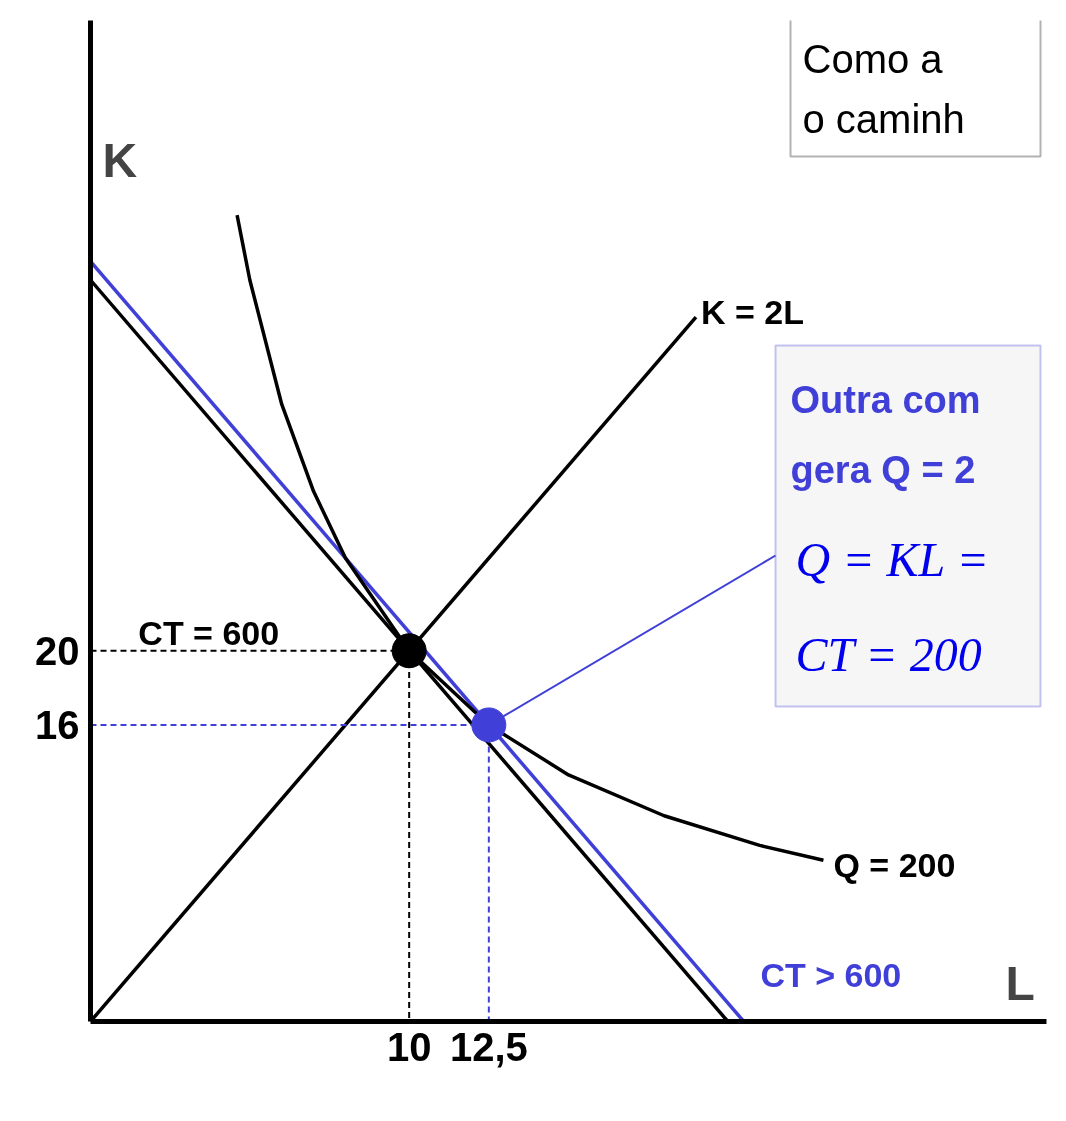 Image resolution: width=1066 pixels, height=1121 pixels. What do you see at coordinates (892, 559) in the screenshot?
I see `annotation: Q = KL =` at bounding box center [892, 559].